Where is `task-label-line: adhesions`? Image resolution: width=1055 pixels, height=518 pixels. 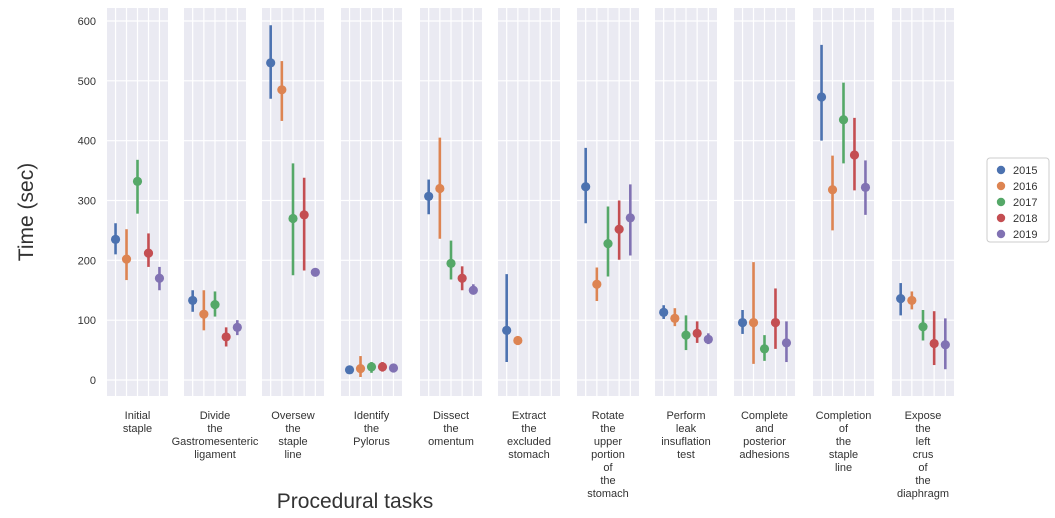
task-label-line: adhesions is located at coordinates (764, 455).